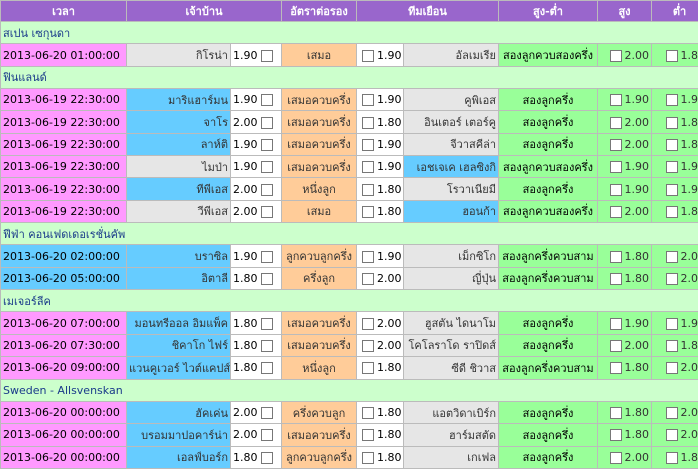 The image size is (698, 469). I want to click on home-team: ลาห์ติ, so click(178, 144).